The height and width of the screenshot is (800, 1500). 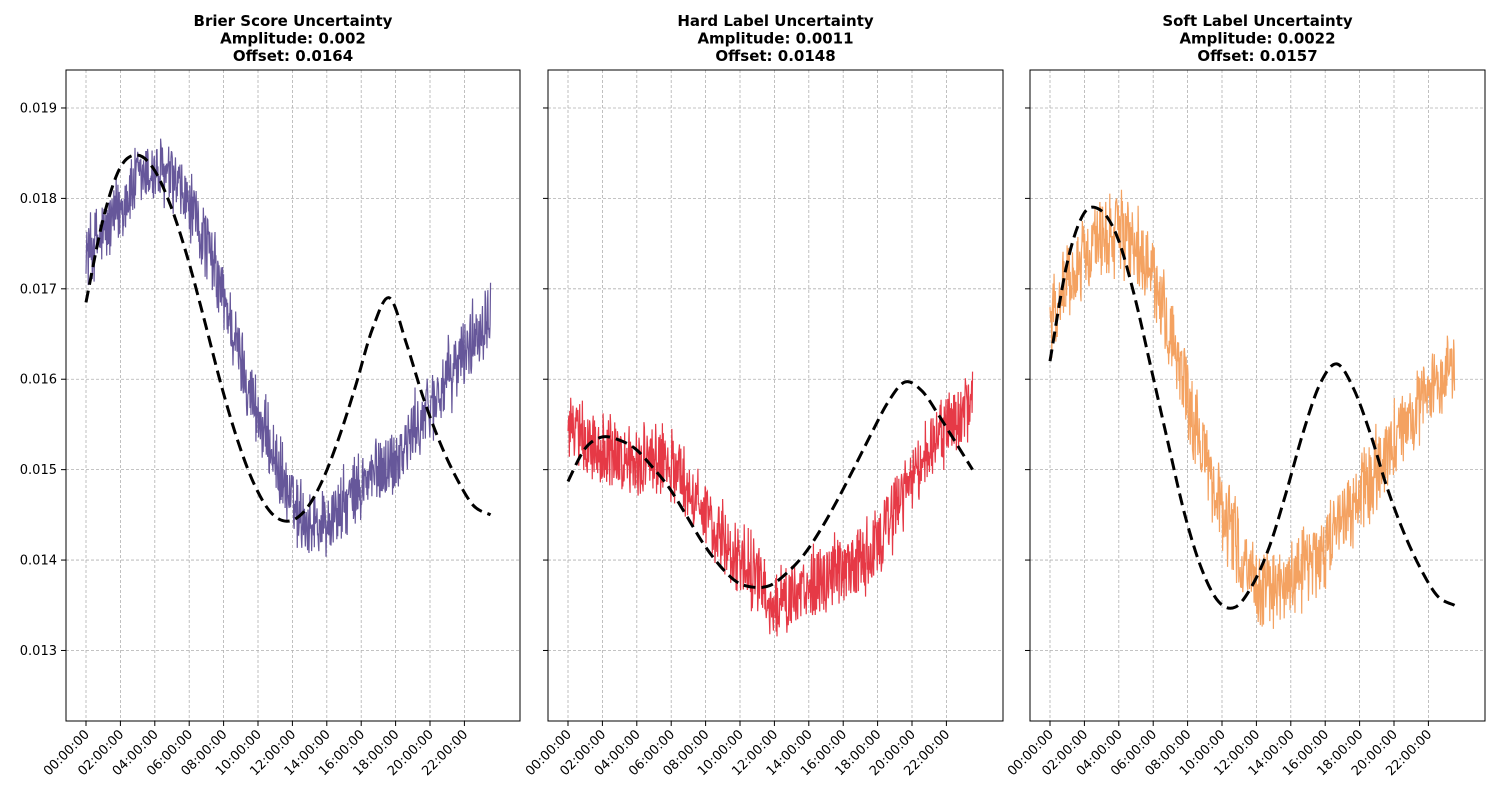 What do you see at coordinates (38, 199) in the screenshot?
I see `y-tick-label: 0.018` at bounding box center [38, 199].